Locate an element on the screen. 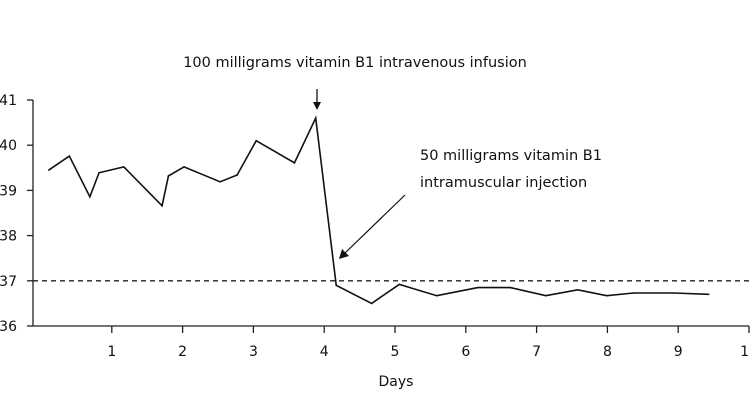 This screenshot has width=750, height=420. x-tick-labels: 1 2 3 4 5 6 7 8 9 10 is located at coordinates (428, 352).